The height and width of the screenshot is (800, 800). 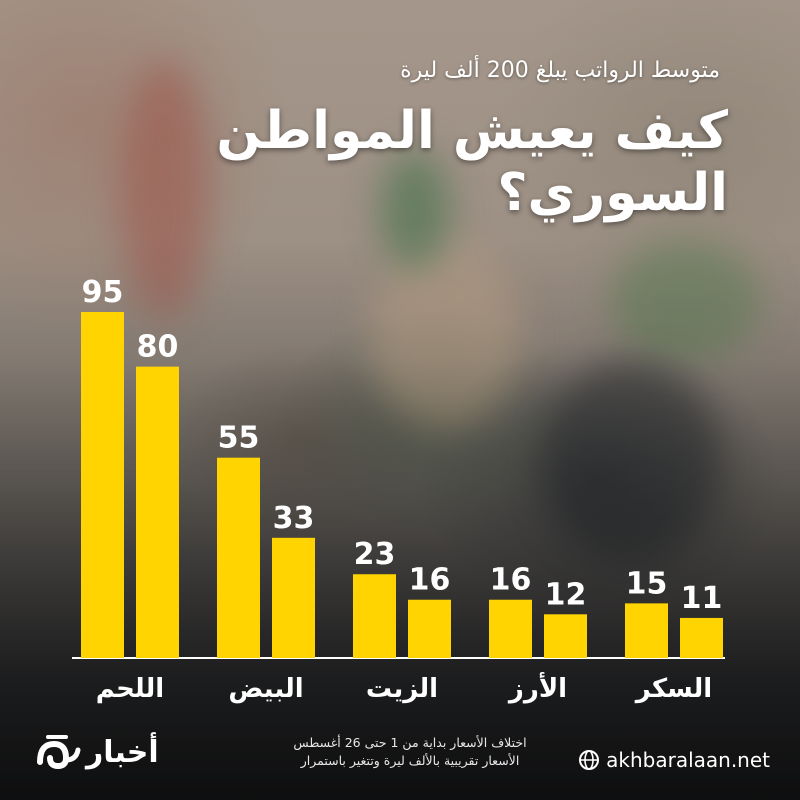 What do you see at coordinates (239, 438) in the screenshot?
I see `data-label: 55` at bounding box center [239, 438].